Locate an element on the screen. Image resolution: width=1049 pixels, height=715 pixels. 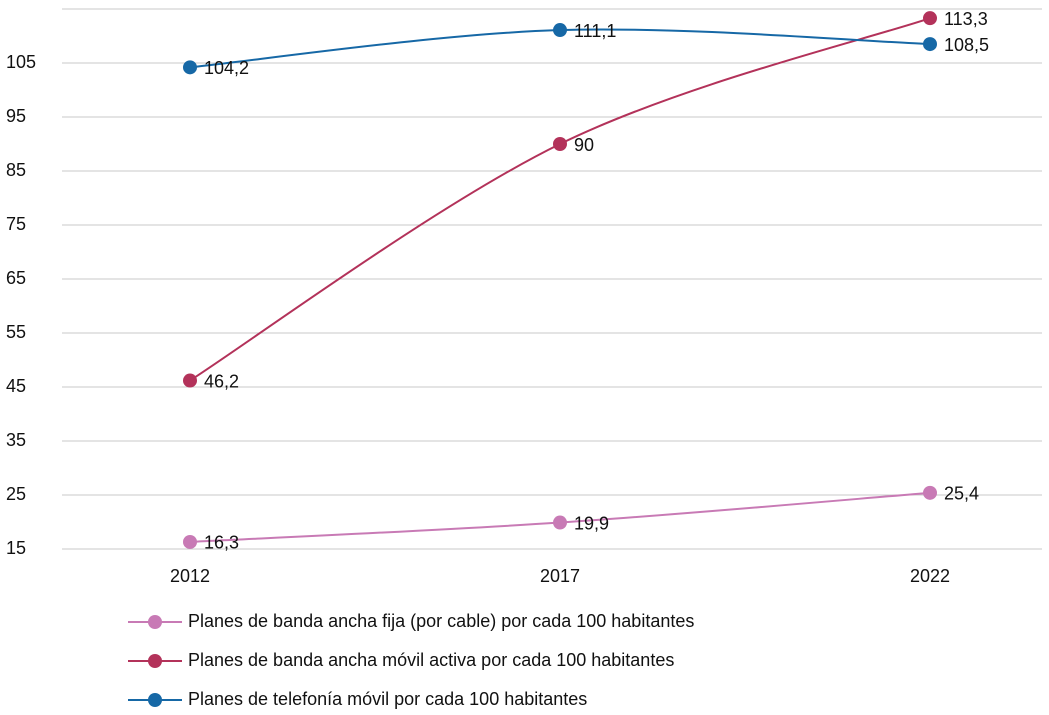
data-label: 25,4 is located at coordinates (961, 494).